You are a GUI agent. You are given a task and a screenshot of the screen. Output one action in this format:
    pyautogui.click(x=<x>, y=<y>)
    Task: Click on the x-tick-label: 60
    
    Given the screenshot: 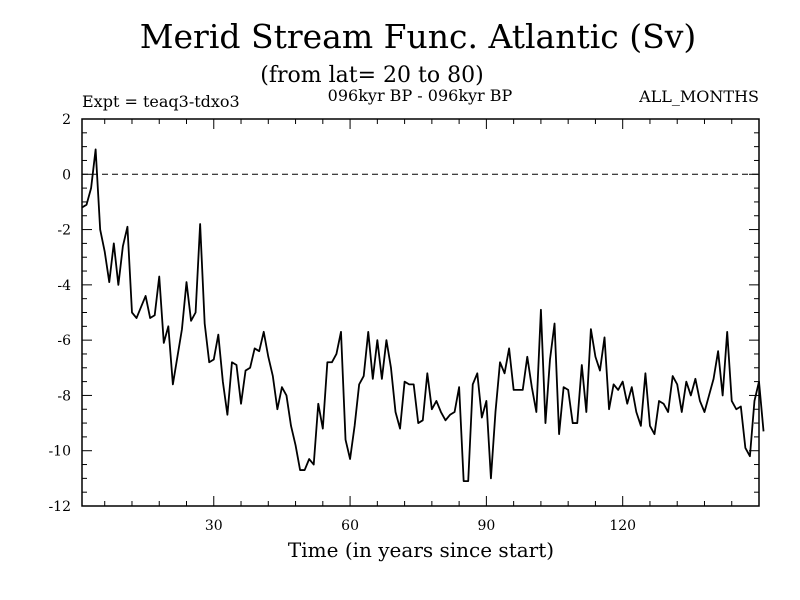 What is the action you would take?
    pyautogui.click(x=350, y=526)
    